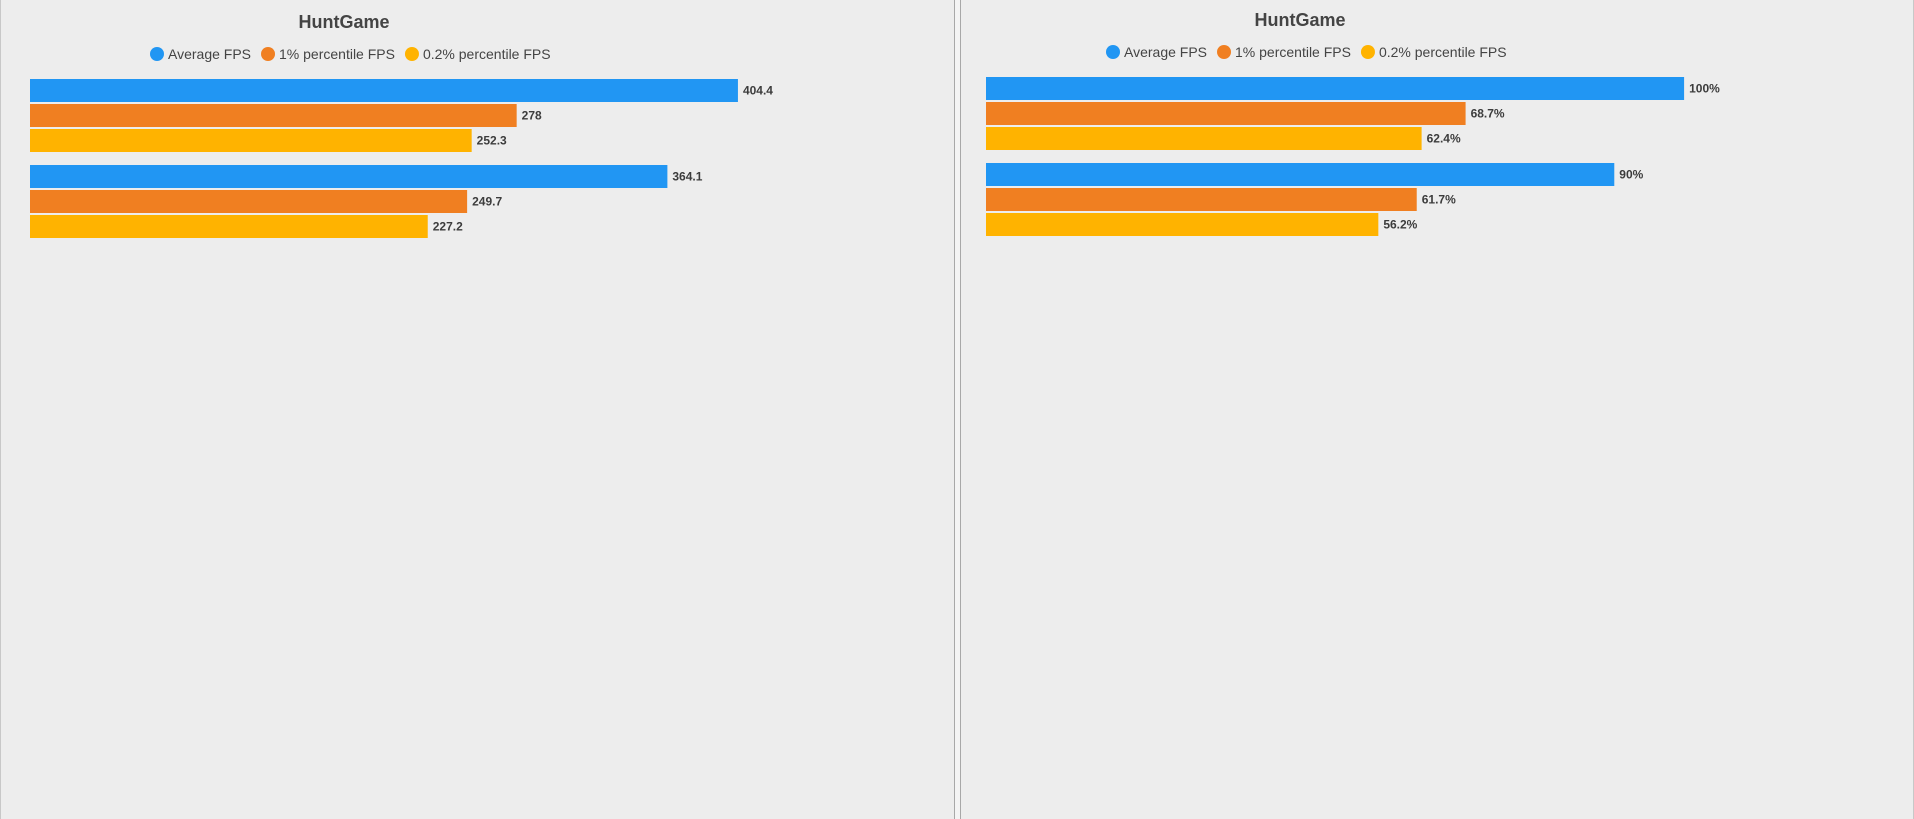 The height and width of the screenshot is (819, 1914). Describe the element at coordinates (1488, 114) in the screenshot. I see `data-label: 68.7%` at that location.